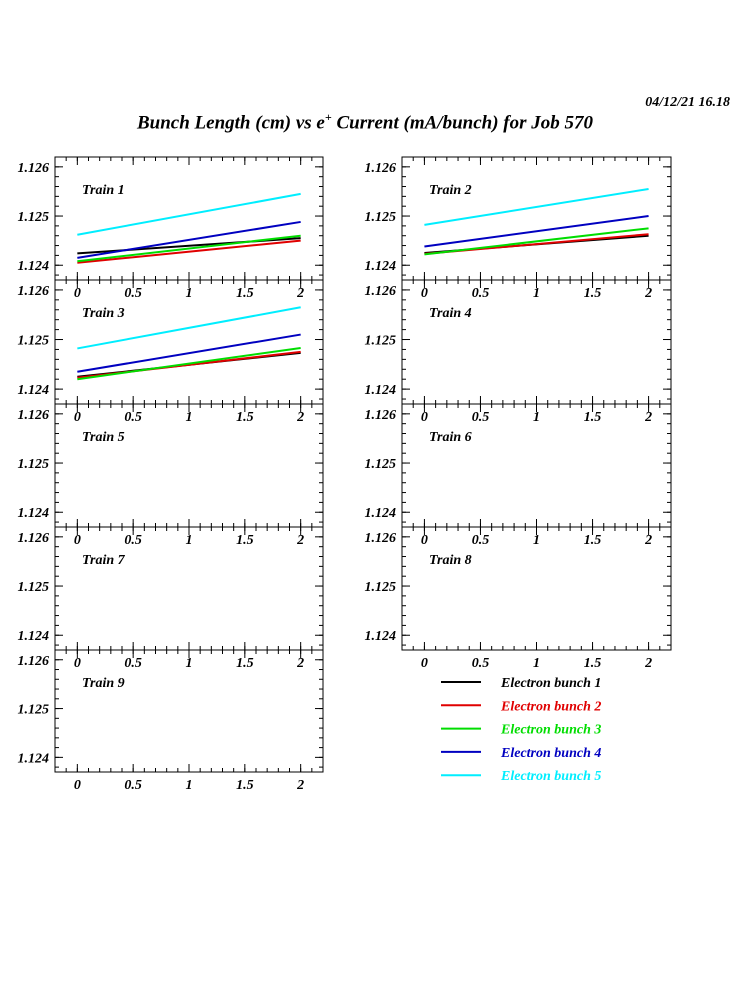 Image resolution: width=750 pixels, height=1000 pixels. I want to click on panel-label: Train 3, so click(103, 313).